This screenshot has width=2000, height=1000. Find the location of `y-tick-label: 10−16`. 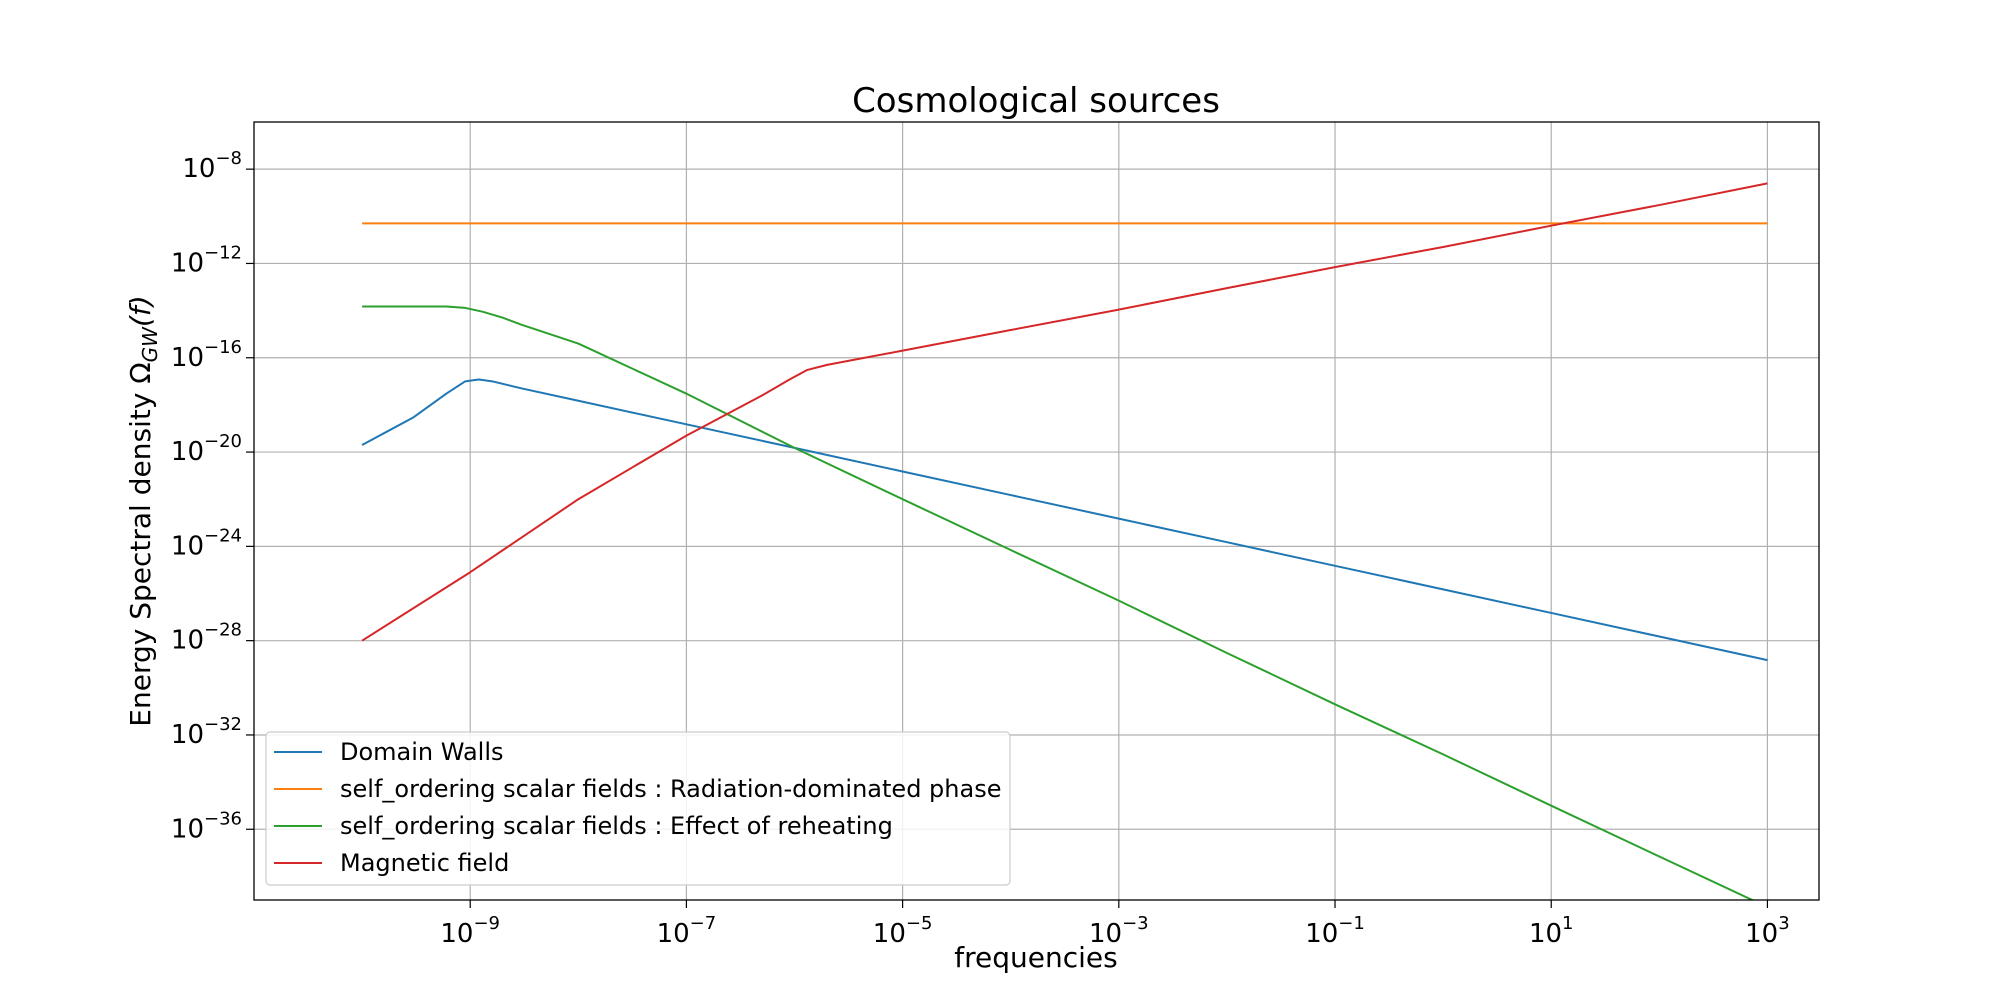

y-tick-label: 10−16 is located at coordinates (206, 355).